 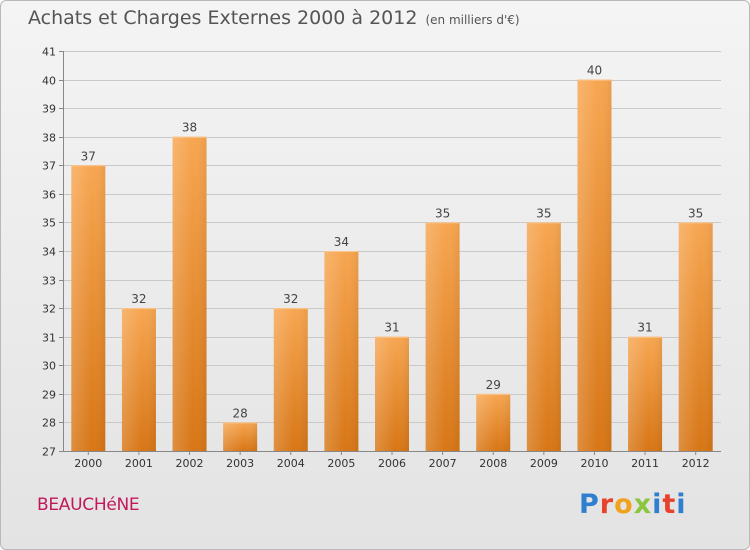 I want to click on x-tick-label-2008: 2008, so click(x=493, y=463).